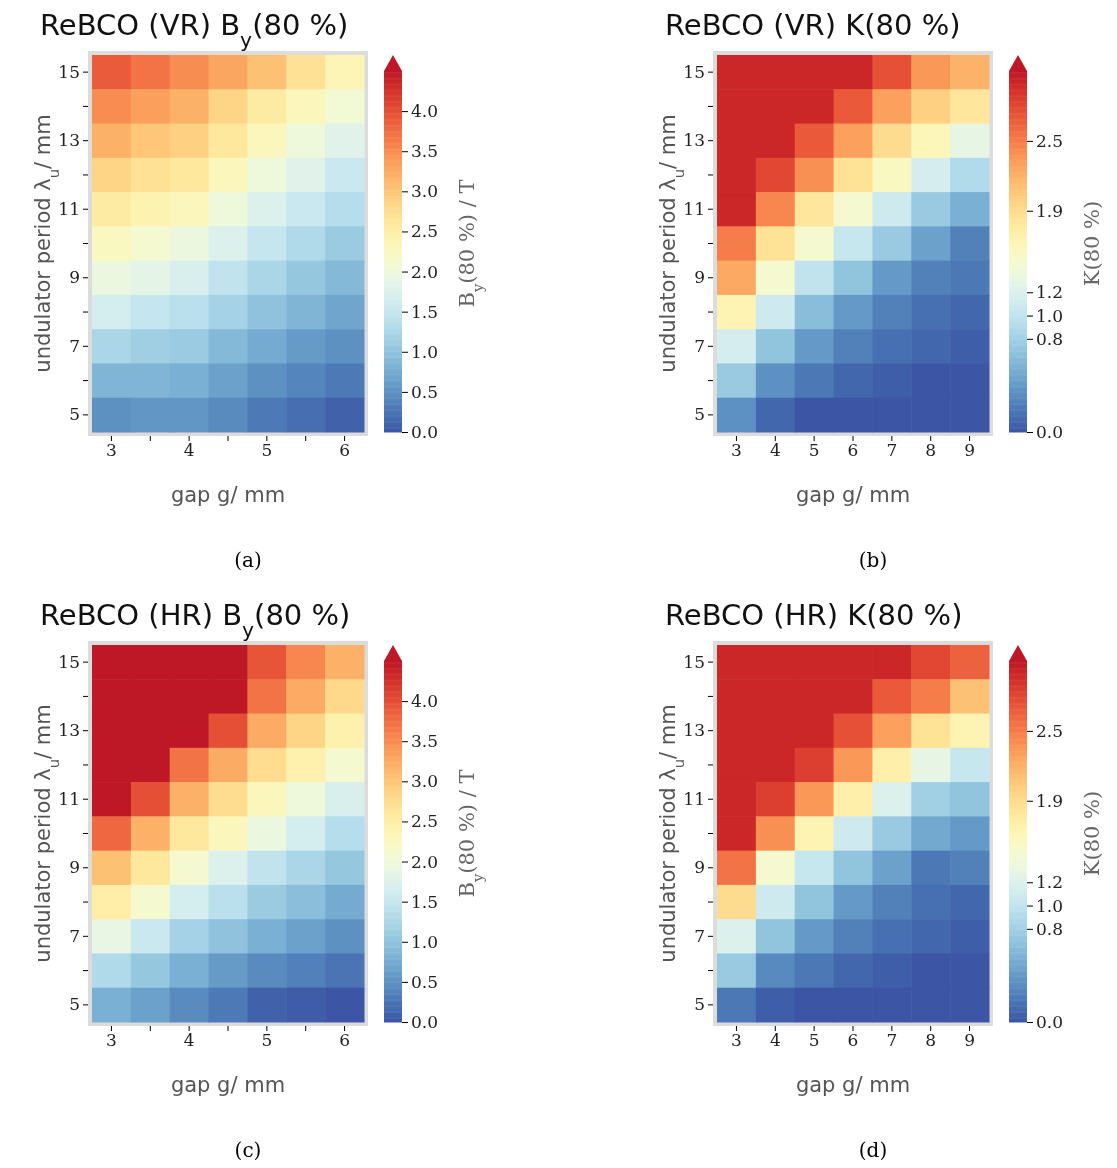 Image resolution: width=1117 pixels, height=1168 pixels. Describe the element at coordinates (194, 30) in the screenshot. I see `chart-title: ReBCO (VR) B$_{y}$(80 %)` at that location.